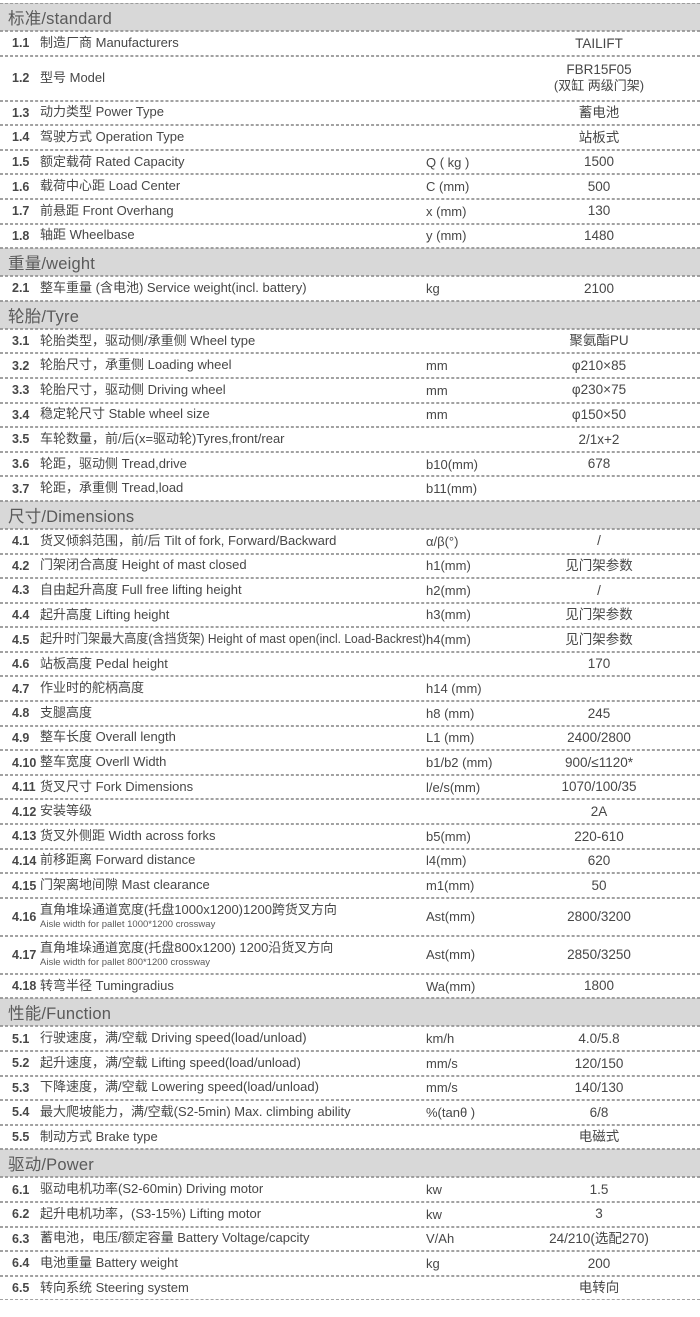 Image resolution: width=700 pixels, height=1317 pixels. What do you see at coordinates (350, 861) in the screenshot?
I see `table-row: 4.14 前移距离 Forward distance l4(mm) 620` at bounding box center [350, 861].